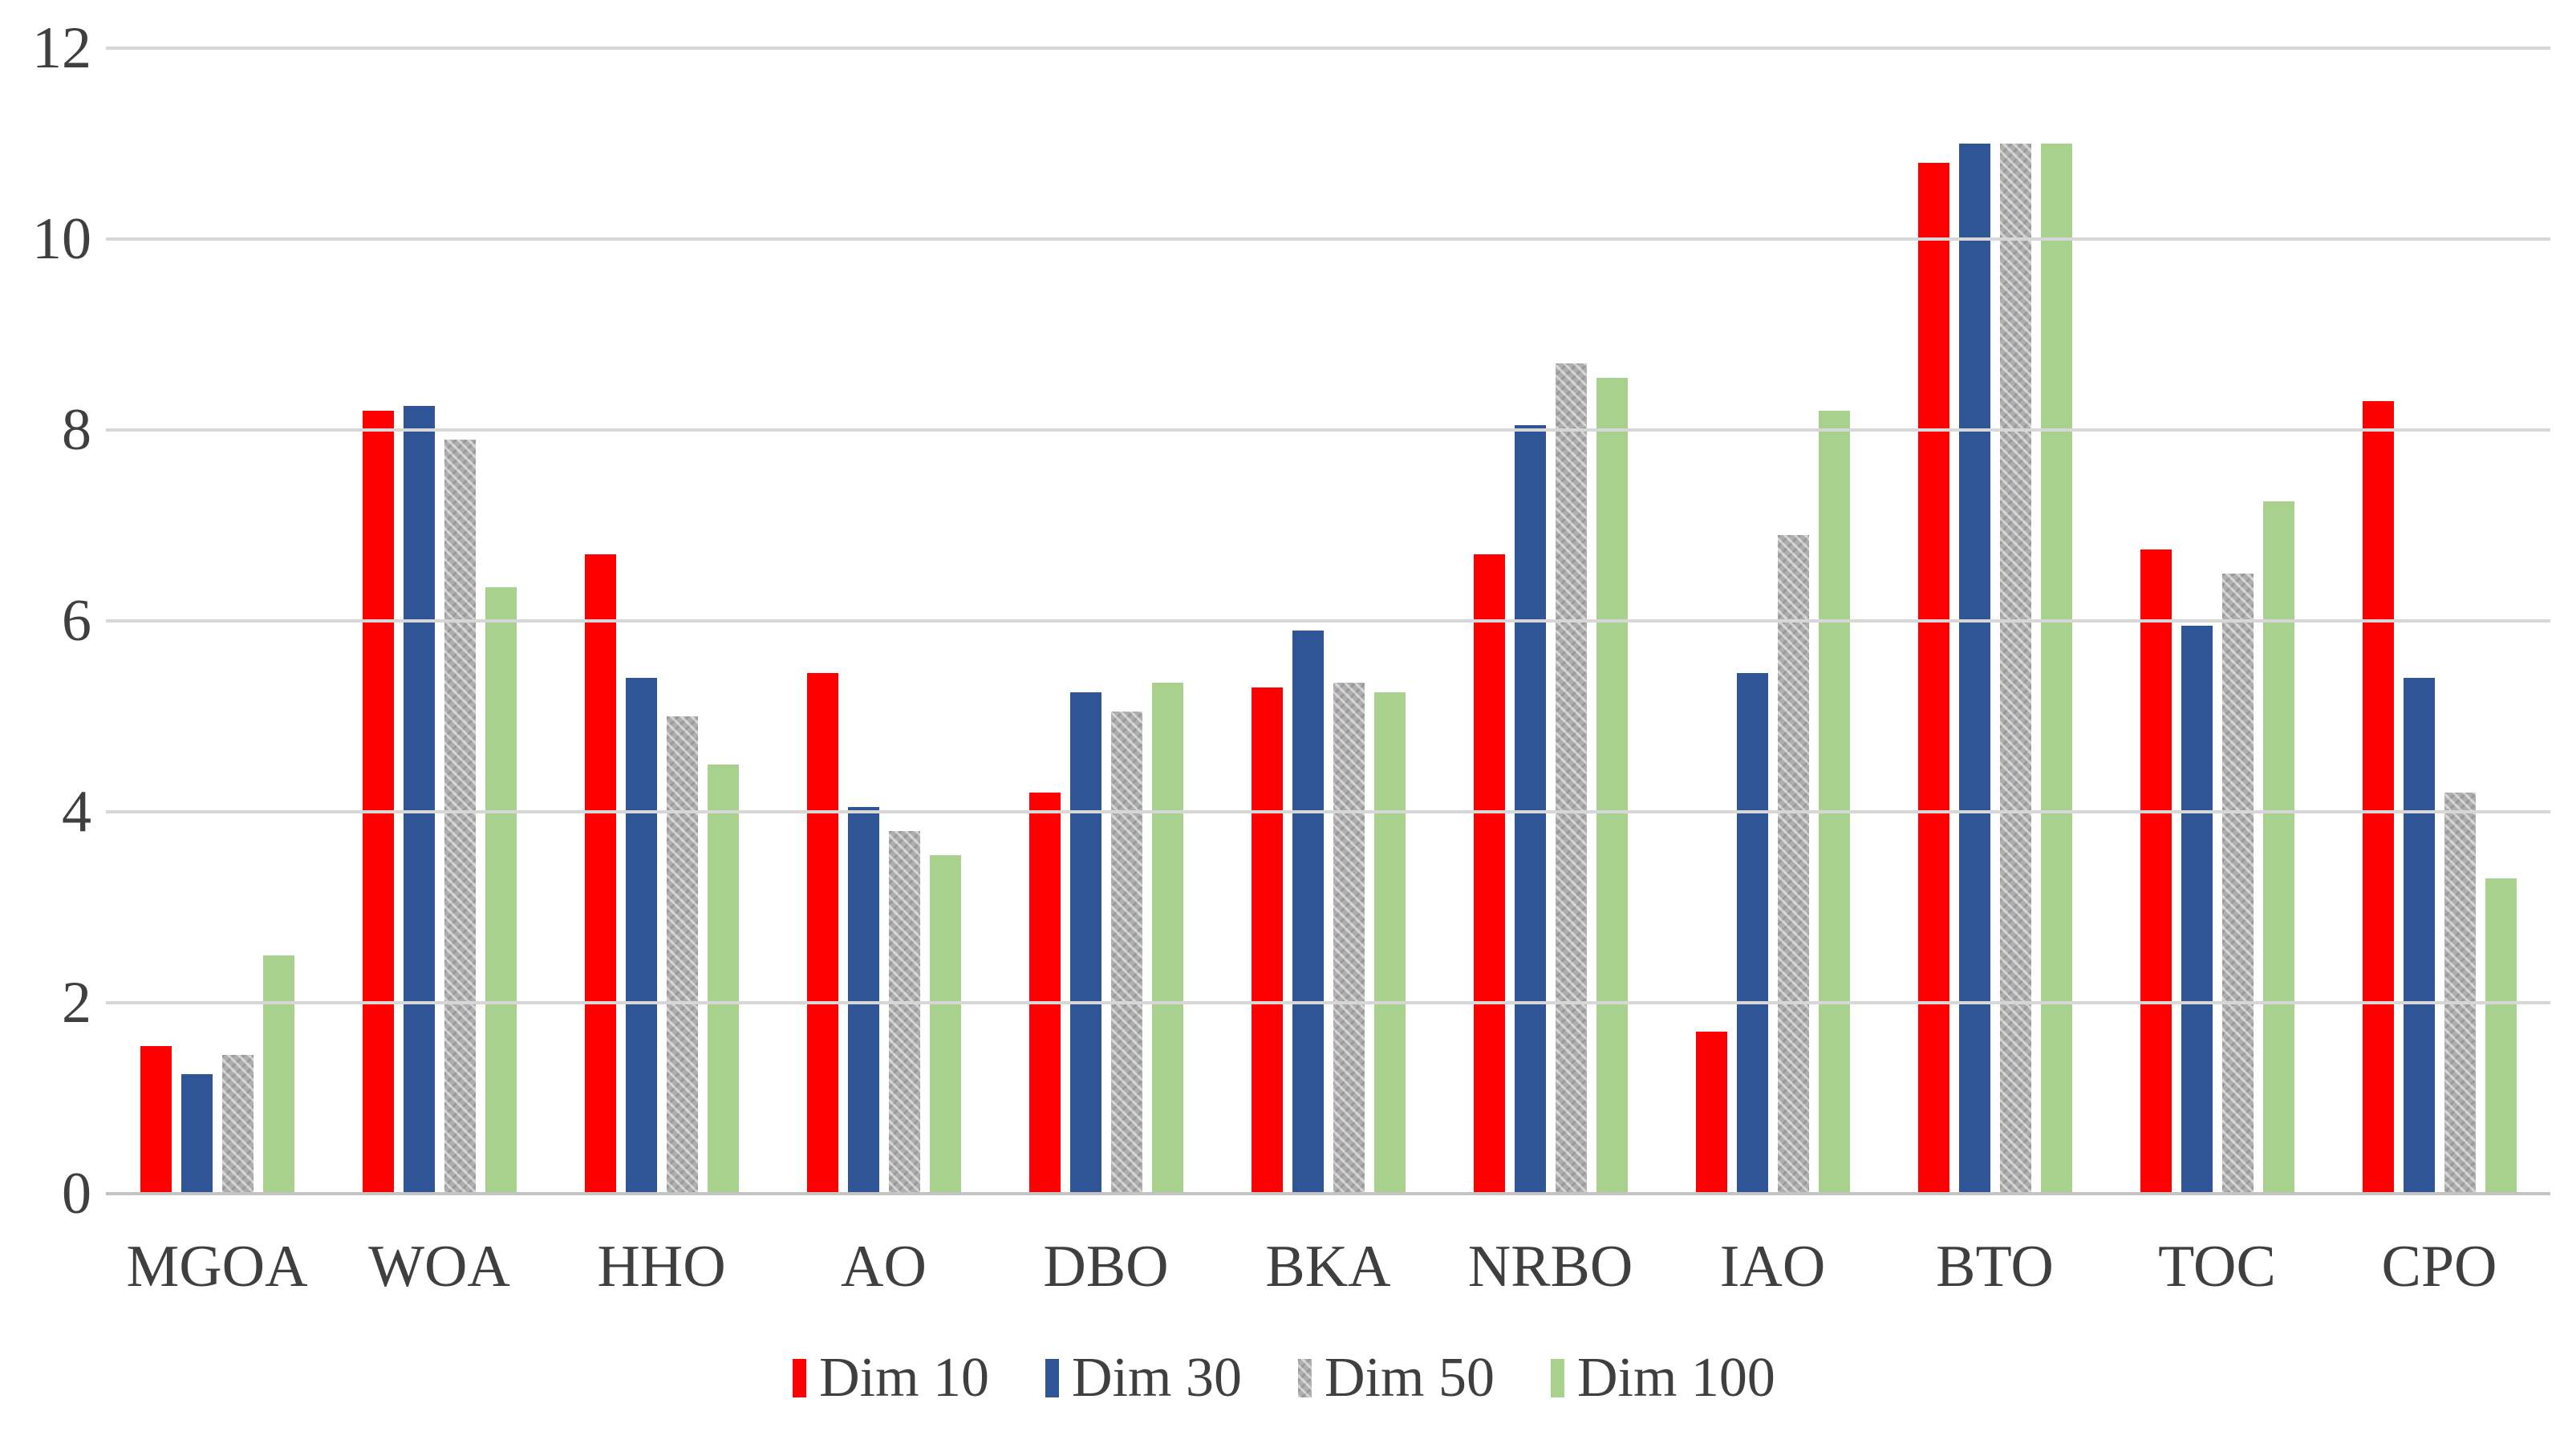 The width and height of the screenshot is (2568, 1456). Describe the element at coordinates (2217, 1267) in the screenshot. I see `x-axis-label-toc: TOC` at that location.